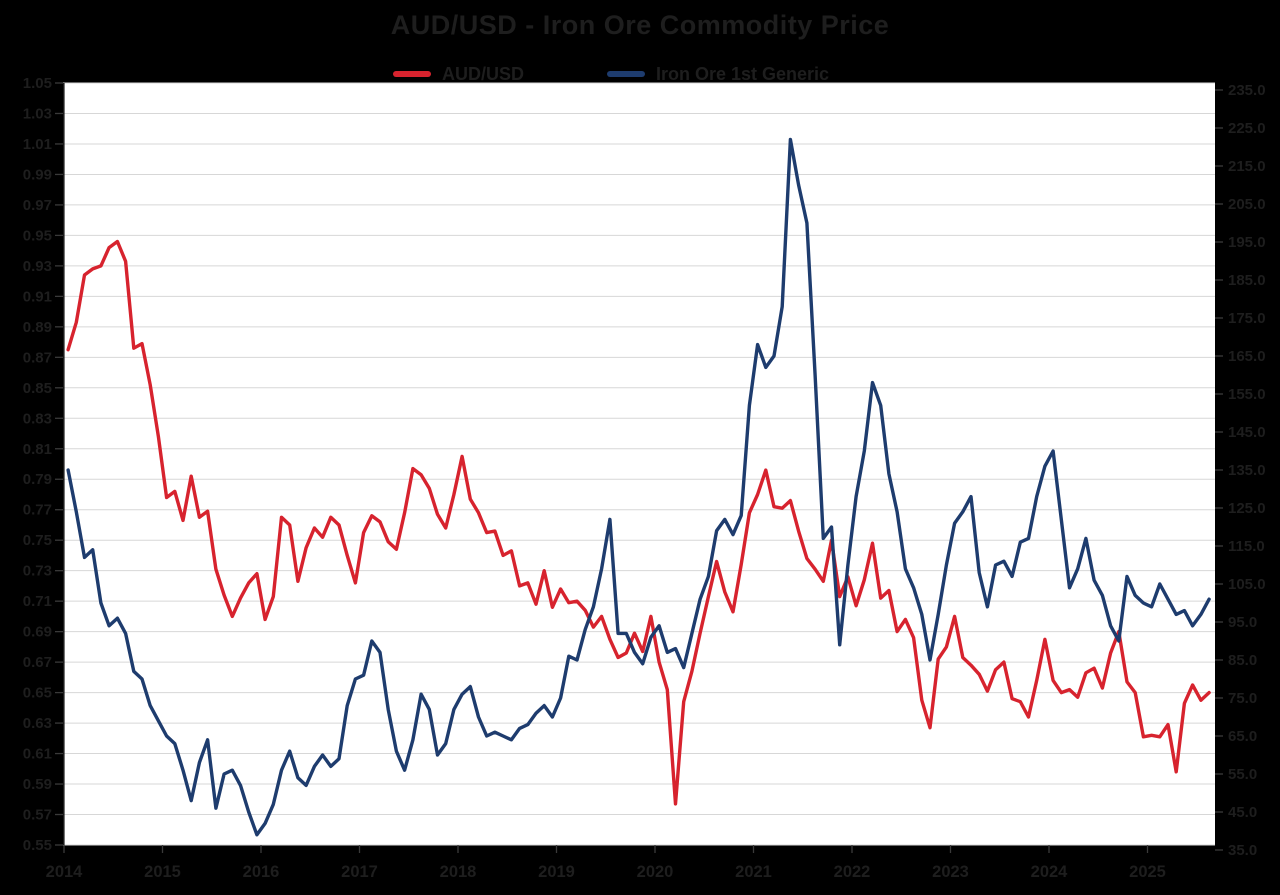 The image size is (1280, 895). What do you see at coordinates (37, 479) in the screenshot?
I see `y-axis-left-tick-label: 0.79` at bounding box center [37, 479].